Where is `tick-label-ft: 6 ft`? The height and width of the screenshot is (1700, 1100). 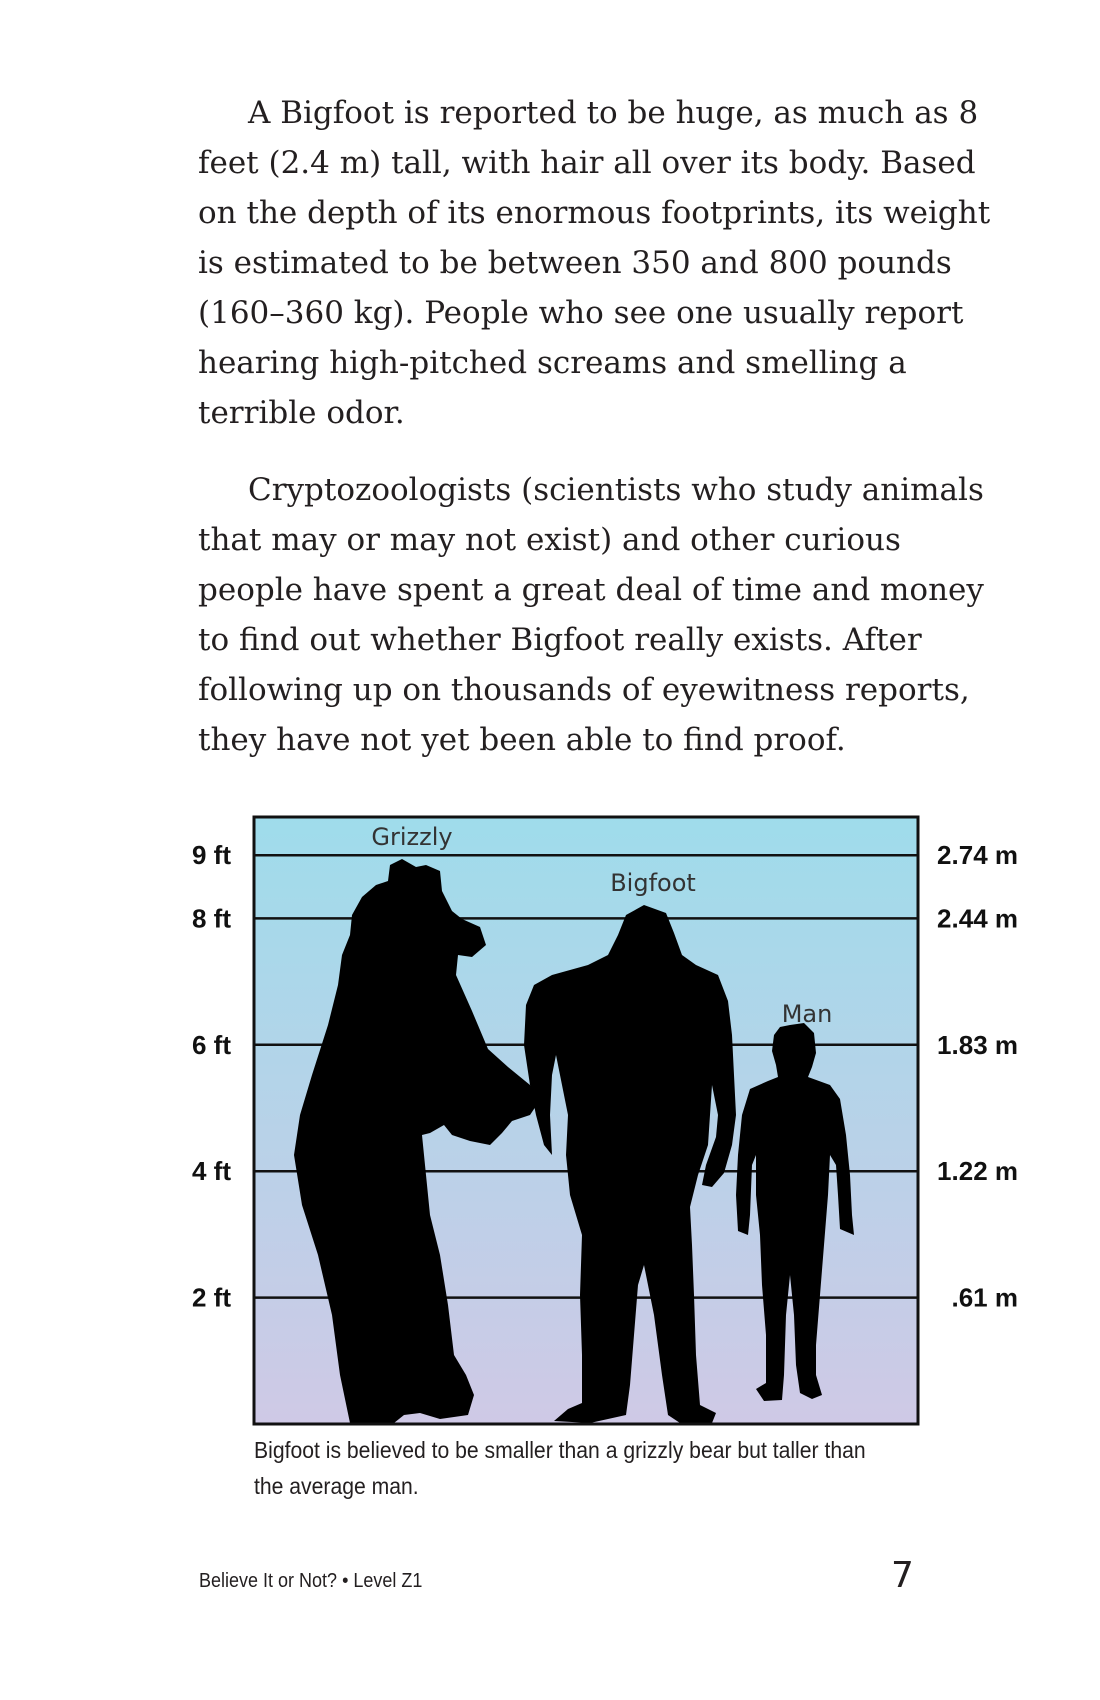 tick-label-ft: 6 ft is located at coordinates (211, 1045).